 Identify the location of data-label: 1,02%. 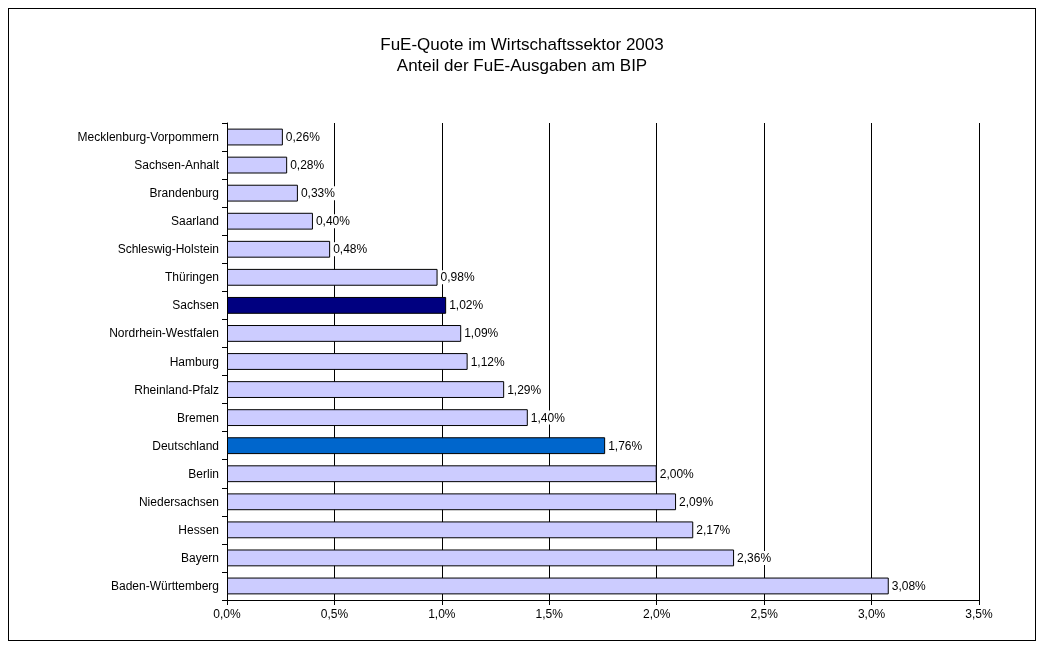
(466, 305).